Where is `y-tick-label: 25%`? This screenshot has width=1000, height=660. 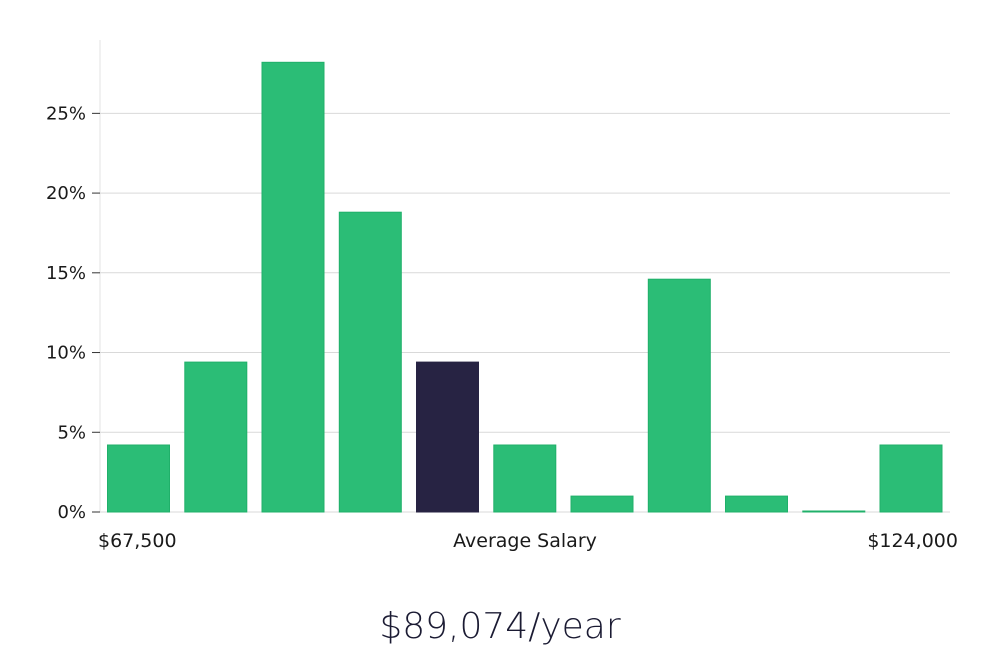
y-tick-label: 25% is located at coordinates (66, 113).